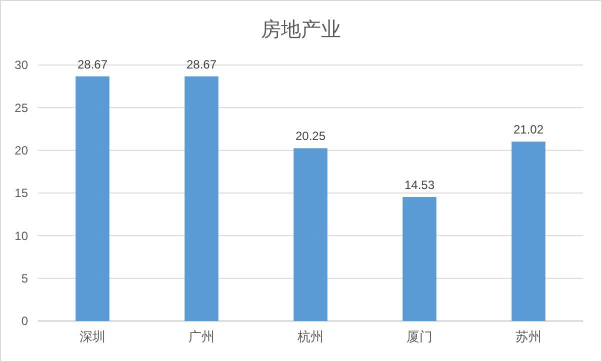  I want to click on x-tick-label: 苏州, so click(529, 336).